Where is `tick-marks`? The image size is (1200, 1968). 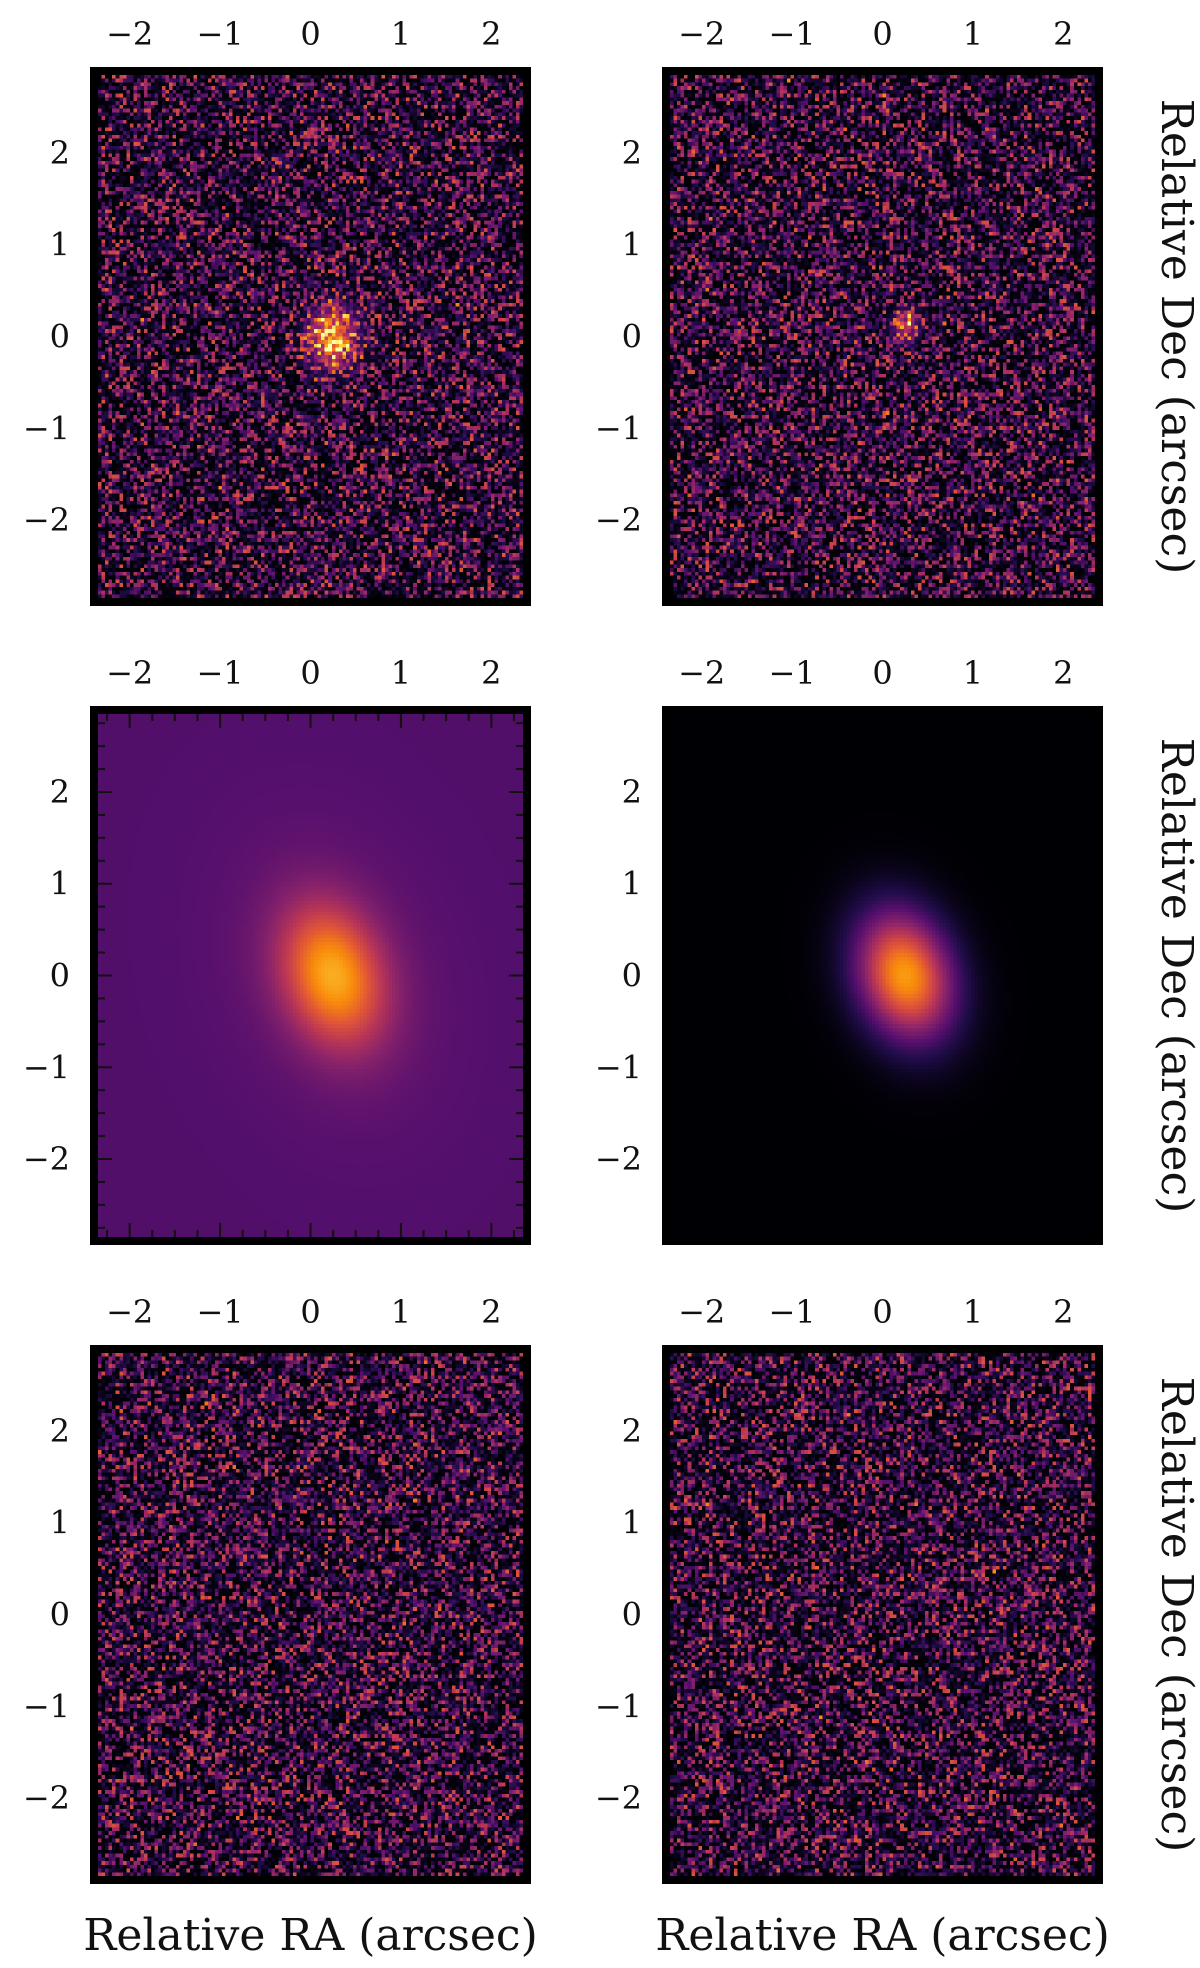
tick-marks is located at coordinates (310, 975).